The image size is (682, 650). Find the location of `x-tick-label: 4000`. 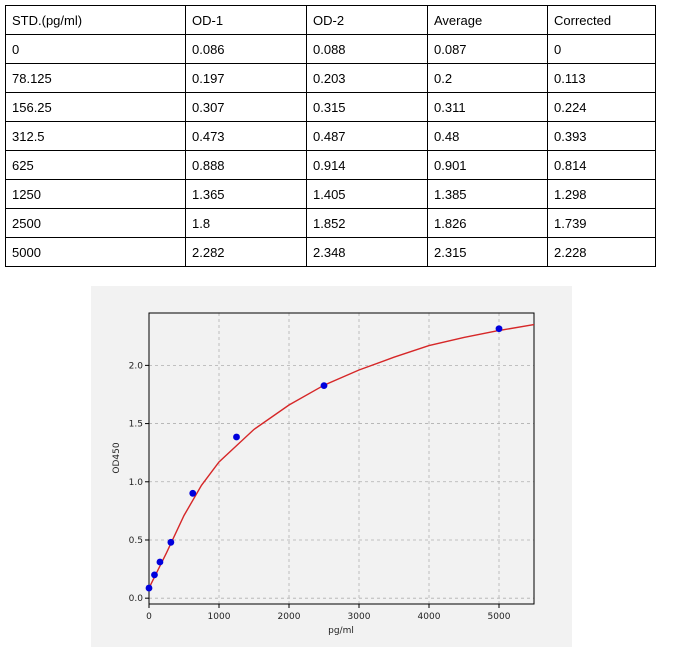

x-tick-label: 4000 is located at coordinates (429, 617).